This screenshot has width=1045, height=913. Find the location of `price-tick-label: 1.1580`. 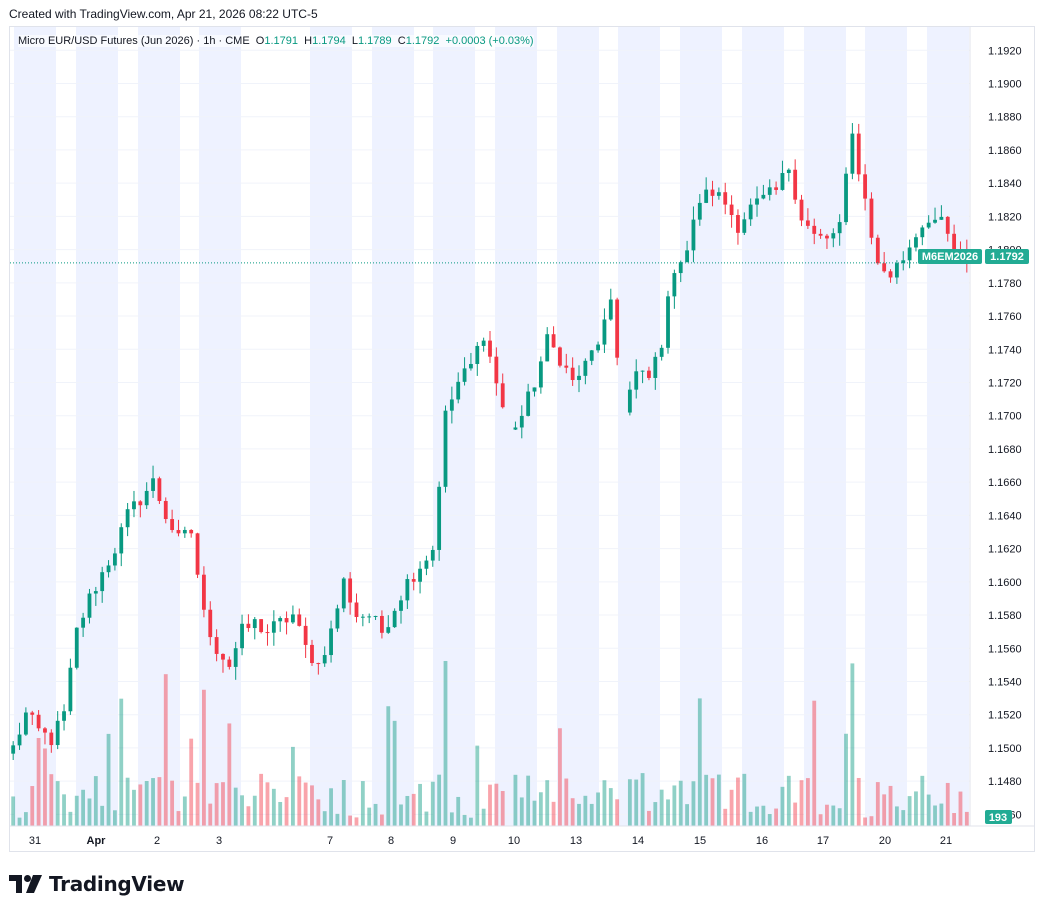

price-tick-label: 1.1580 is located at coordinates (1005, 616).